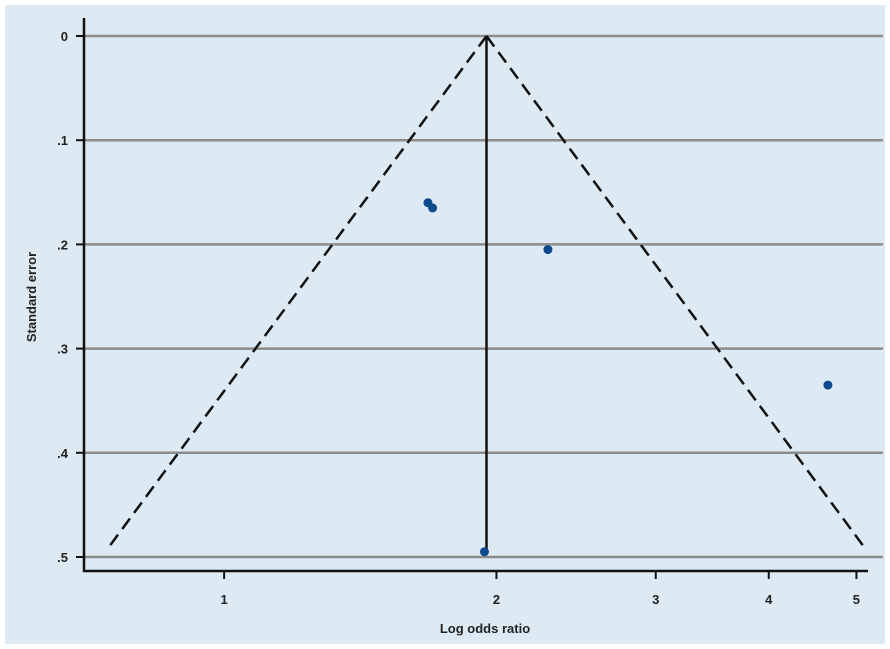  Describe the element at coordinates (769, 599) in the screenshot. I see `x-tick-label: 4` at that location.